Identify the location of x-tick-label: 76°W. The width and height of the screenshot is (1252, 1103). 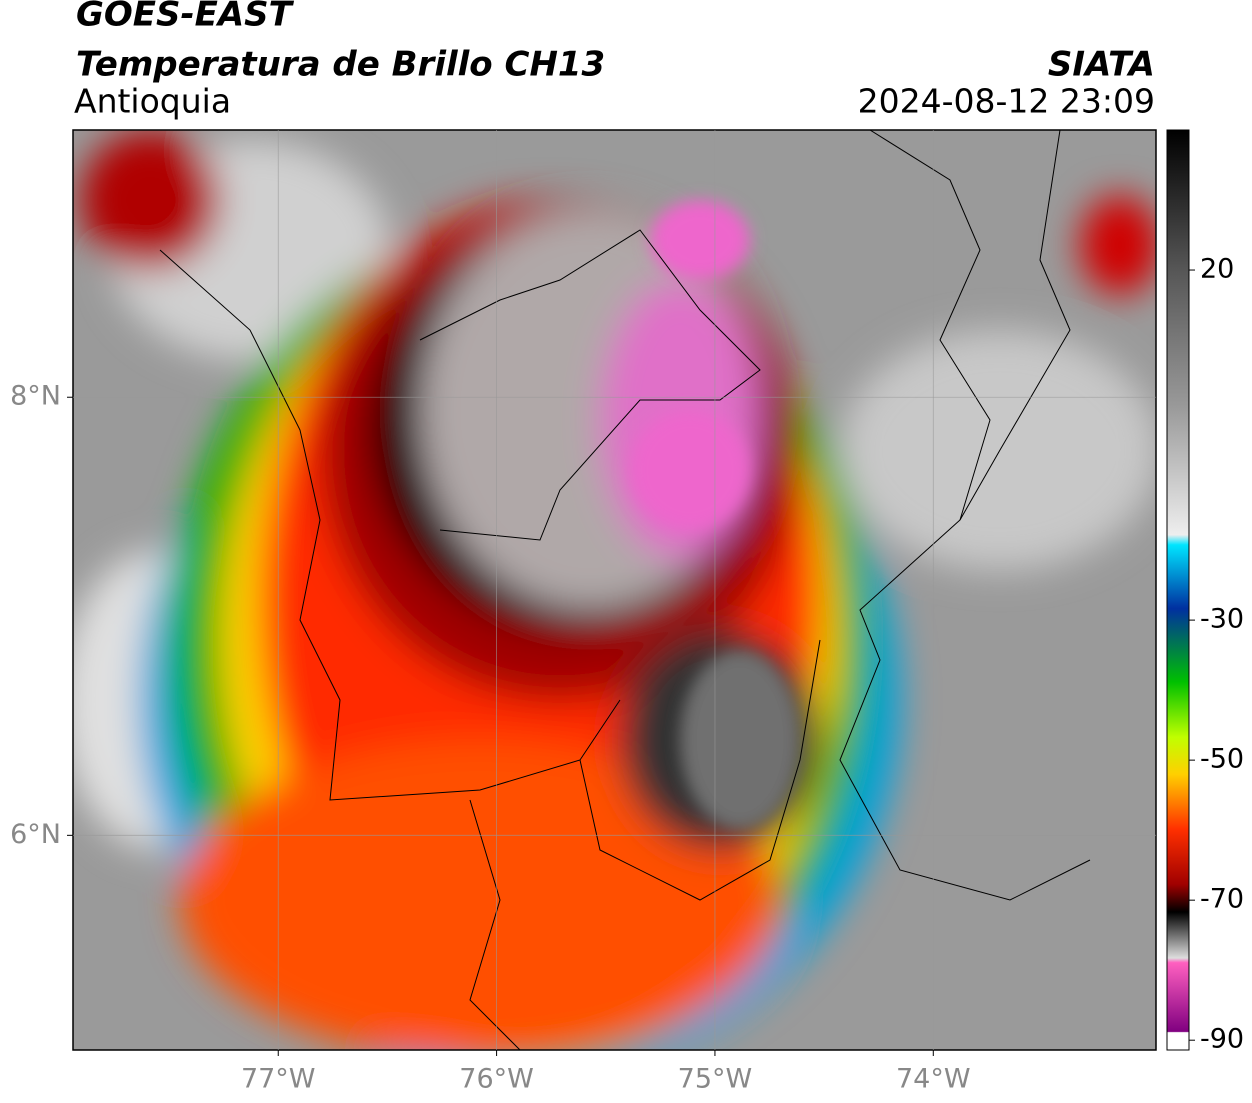
(496, 1079).